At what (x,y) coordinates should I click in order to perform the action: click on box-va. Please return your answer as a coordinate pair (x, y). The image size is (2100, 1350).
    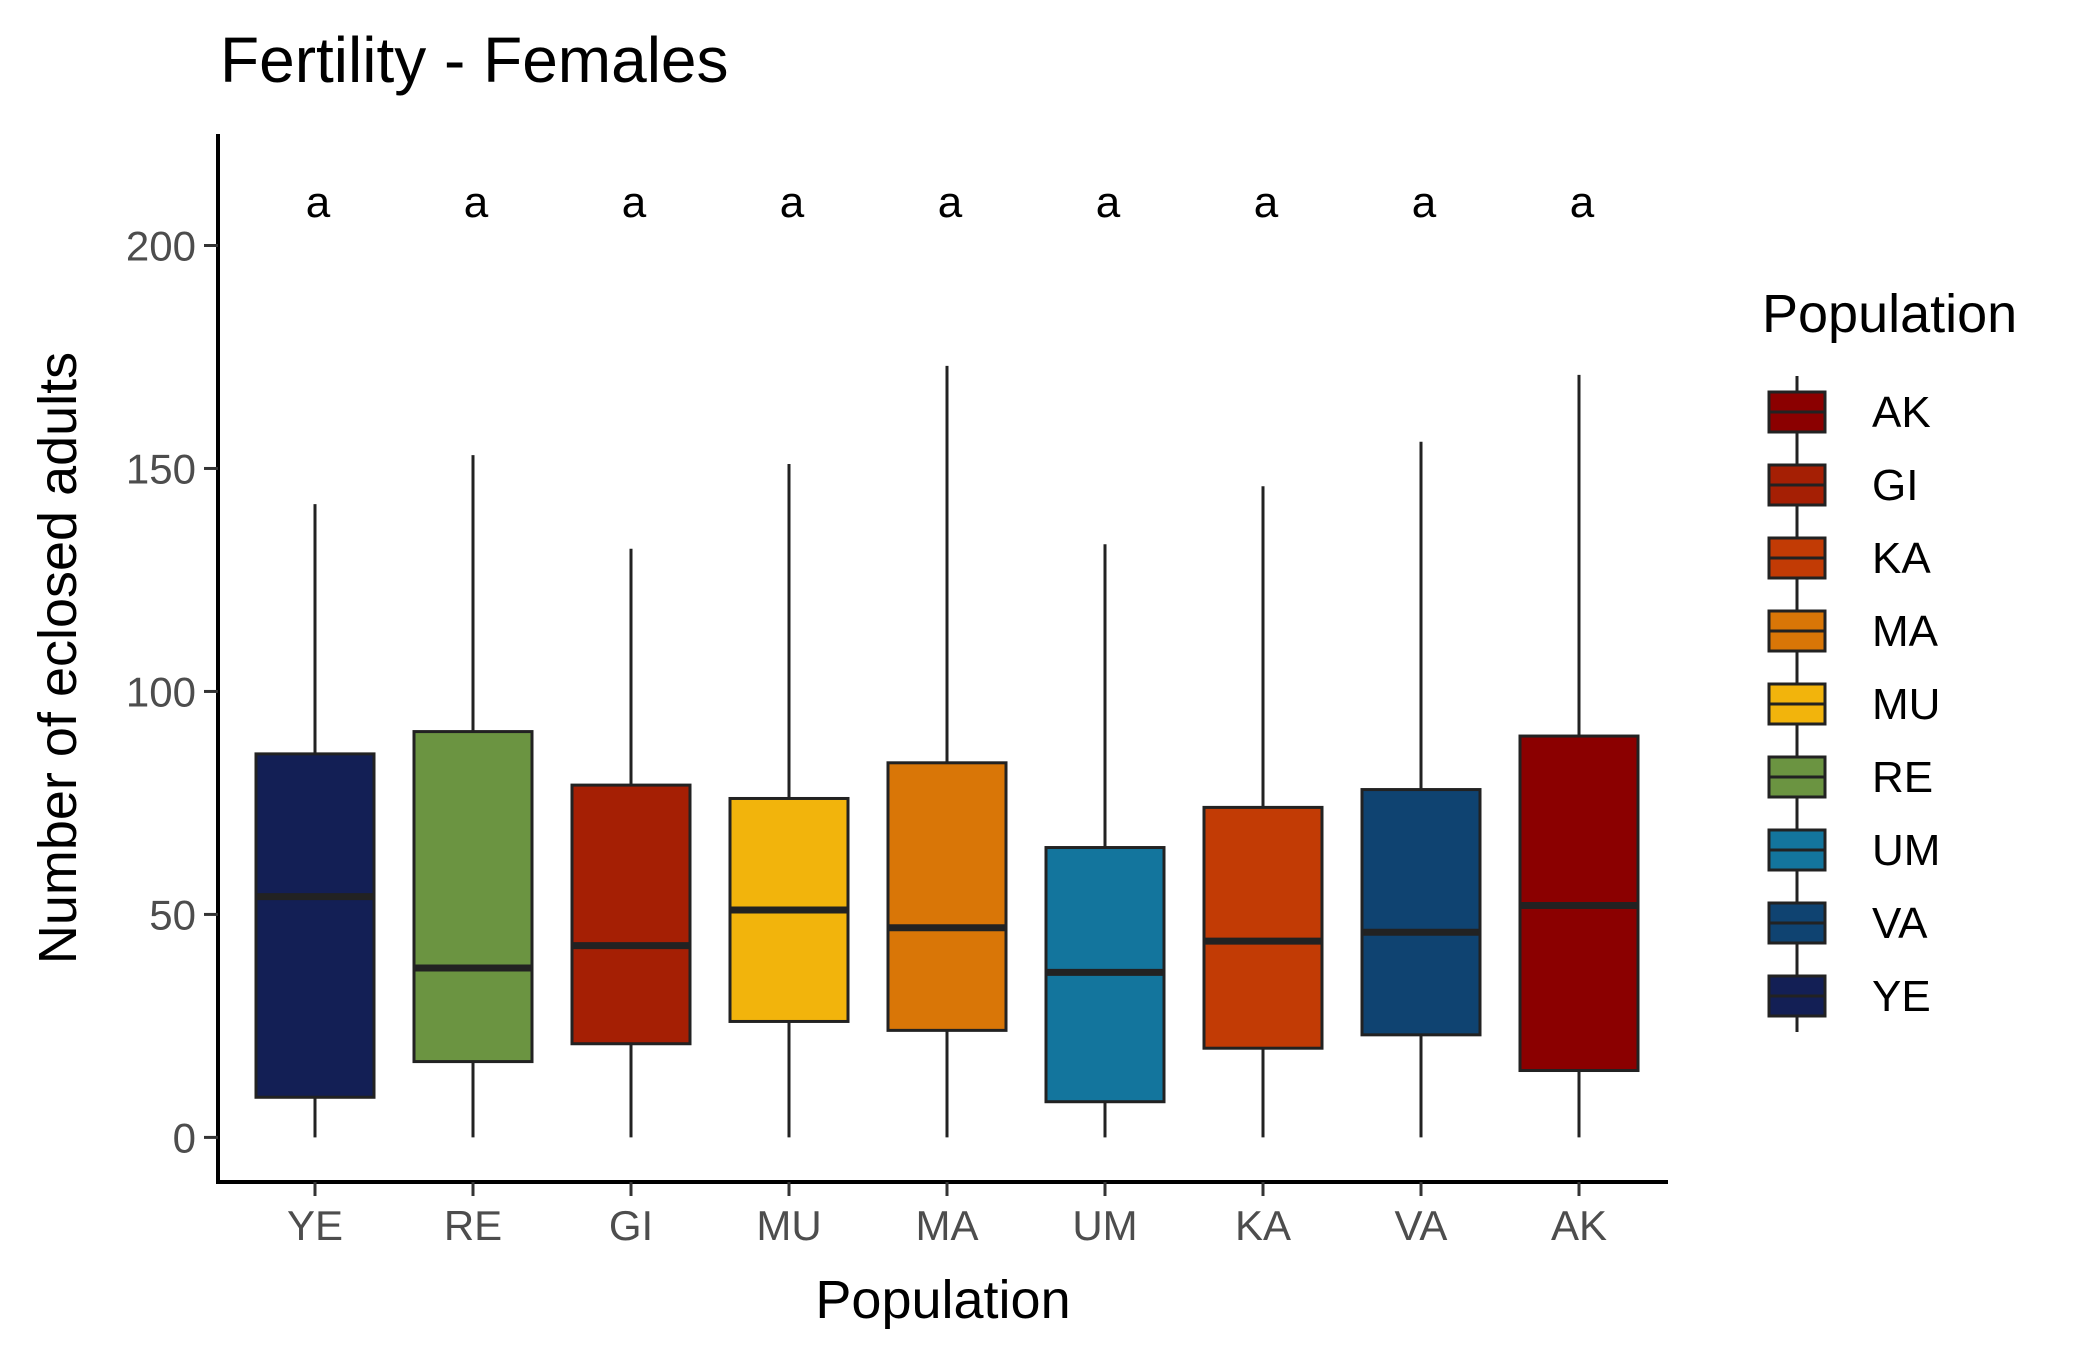
    Looking at the image, I should click on (1421, 912).